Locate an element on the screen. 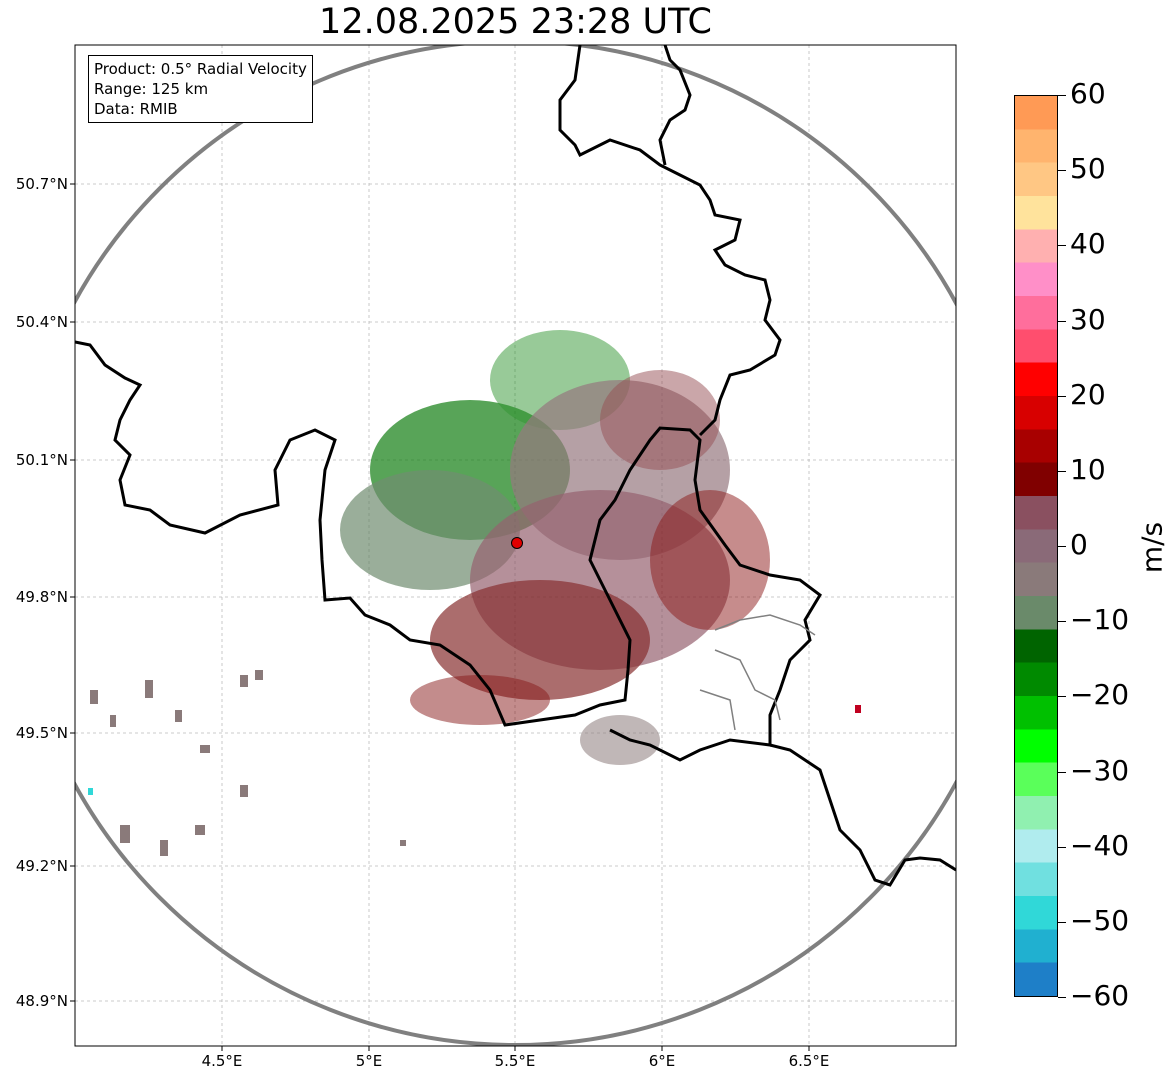 The image size is (1171, 1081). map-title: 12.08.2025 23:28 UTC is located at coordinates (515, 22).